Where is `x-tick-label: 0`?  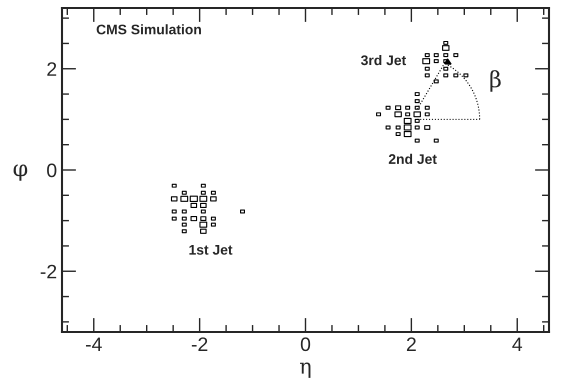 x-tick-label: 0 is located at coordinates (305, 344).